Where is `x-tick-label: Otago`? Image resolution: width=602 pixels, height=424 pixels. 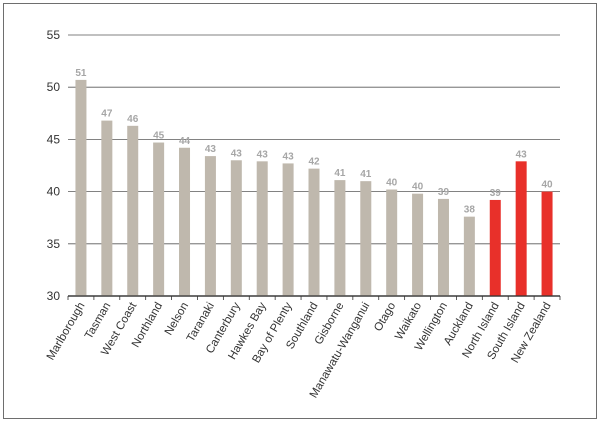 x-tick-label: Otago is located at coordinates (385, 317).